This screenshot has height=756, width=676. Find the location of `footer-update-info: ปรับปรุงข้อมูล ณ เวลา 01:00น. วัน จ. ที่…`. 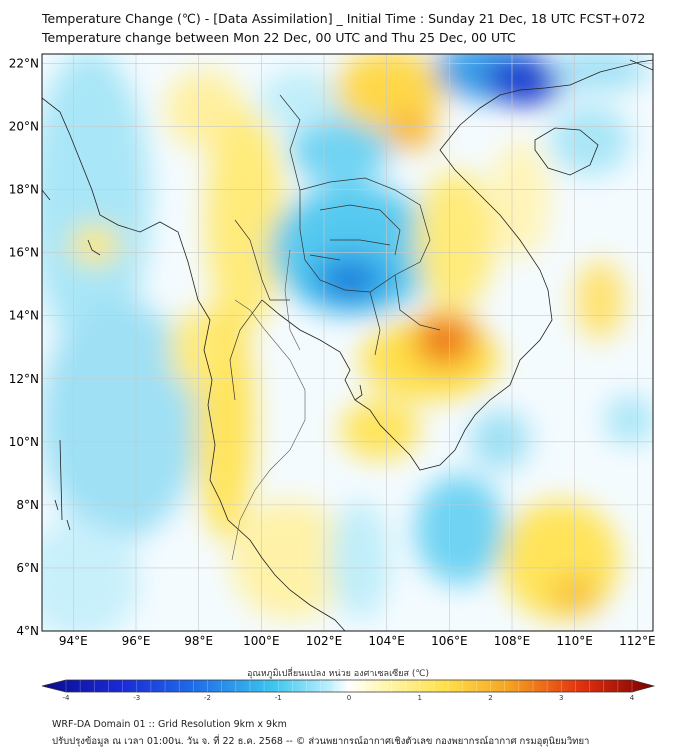

footer-update-info: ปรับปรุงข้อมูล ณ เวลา 01:00น. วัน จ. ที่… is located at coordinates (321, 741).